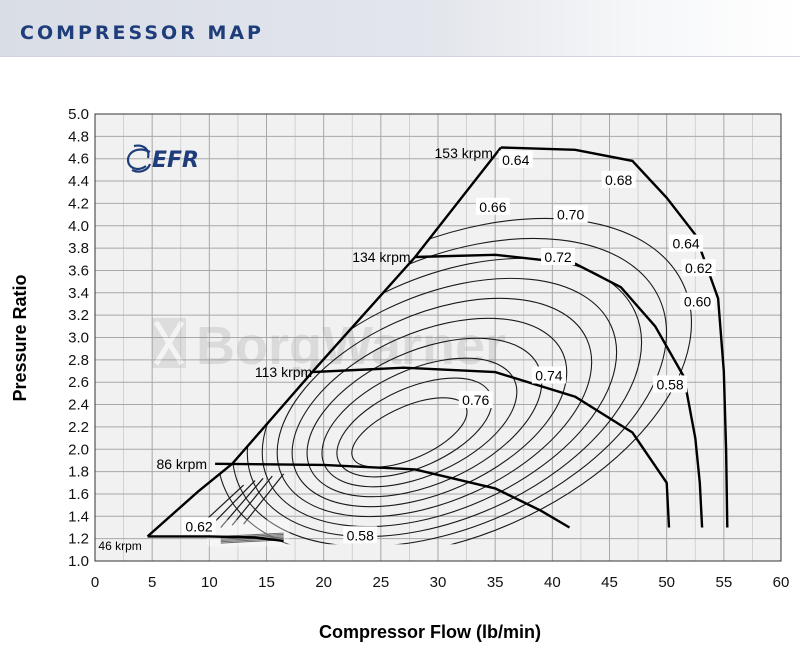 This screenshot has width=800, height=652. Describe the element at coordinates (142, 33) in the screenshot. I see `page-title: COMPRESSOR MAP` at that location.